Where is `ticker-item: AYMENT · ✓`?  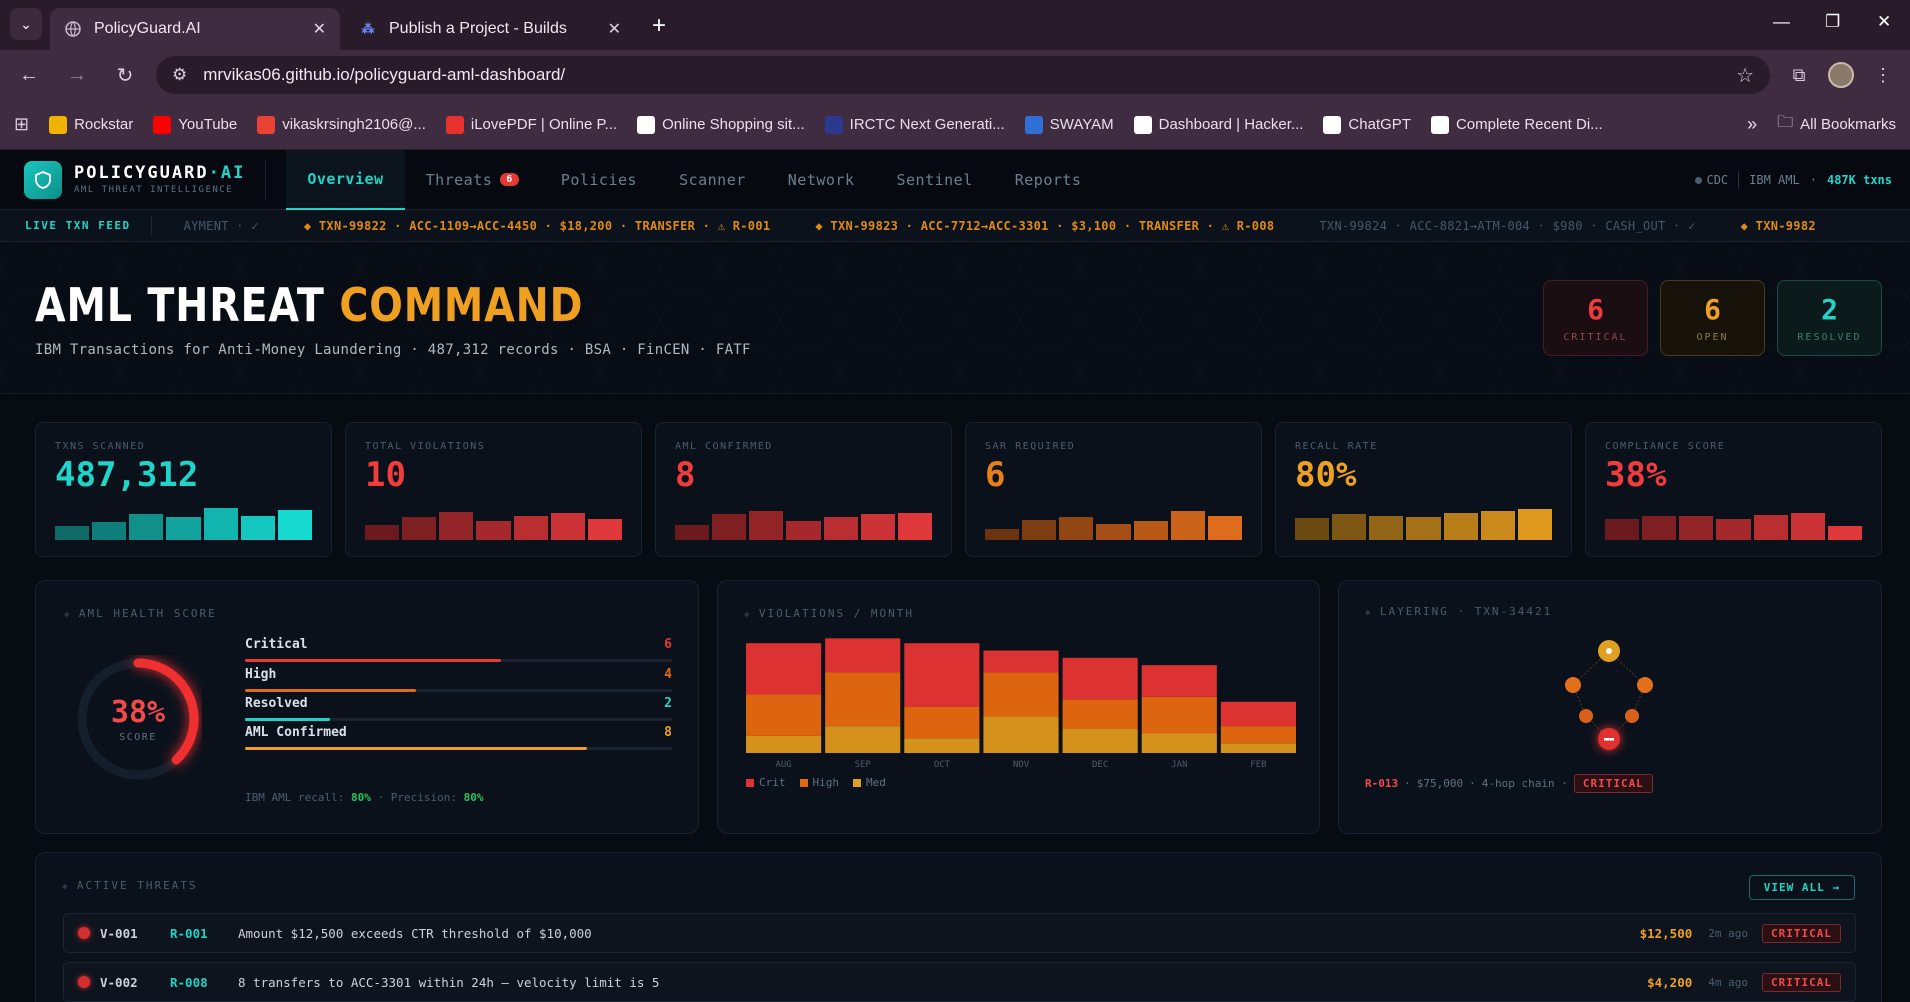 ticker-item: AYMENT · ✓ is located at coordinates (221, 225).